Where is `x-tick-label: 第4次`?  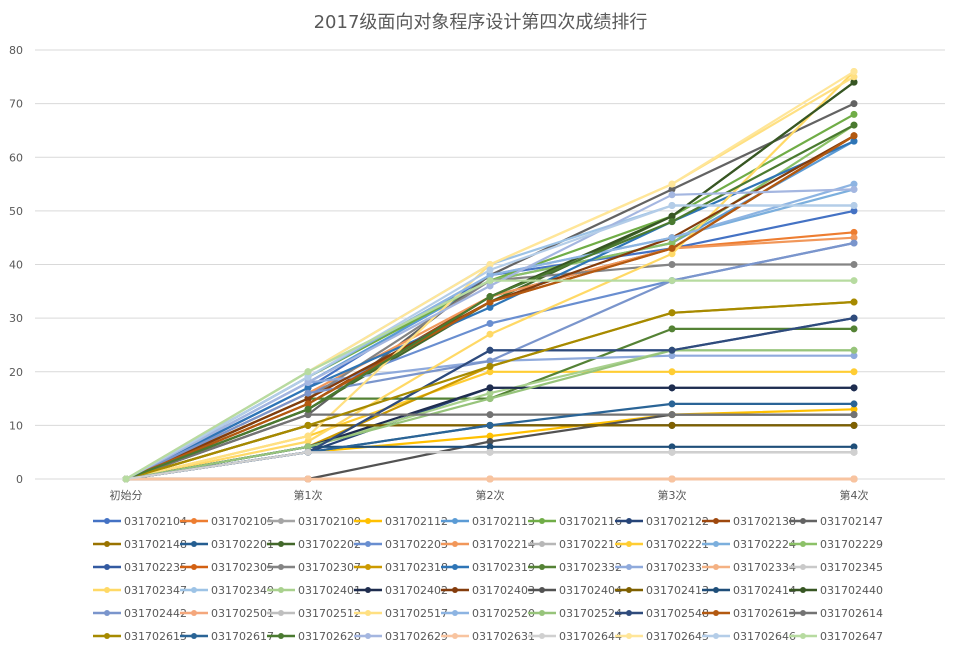 x-tick-label: 第4次 is located at coordinates (854, 495).